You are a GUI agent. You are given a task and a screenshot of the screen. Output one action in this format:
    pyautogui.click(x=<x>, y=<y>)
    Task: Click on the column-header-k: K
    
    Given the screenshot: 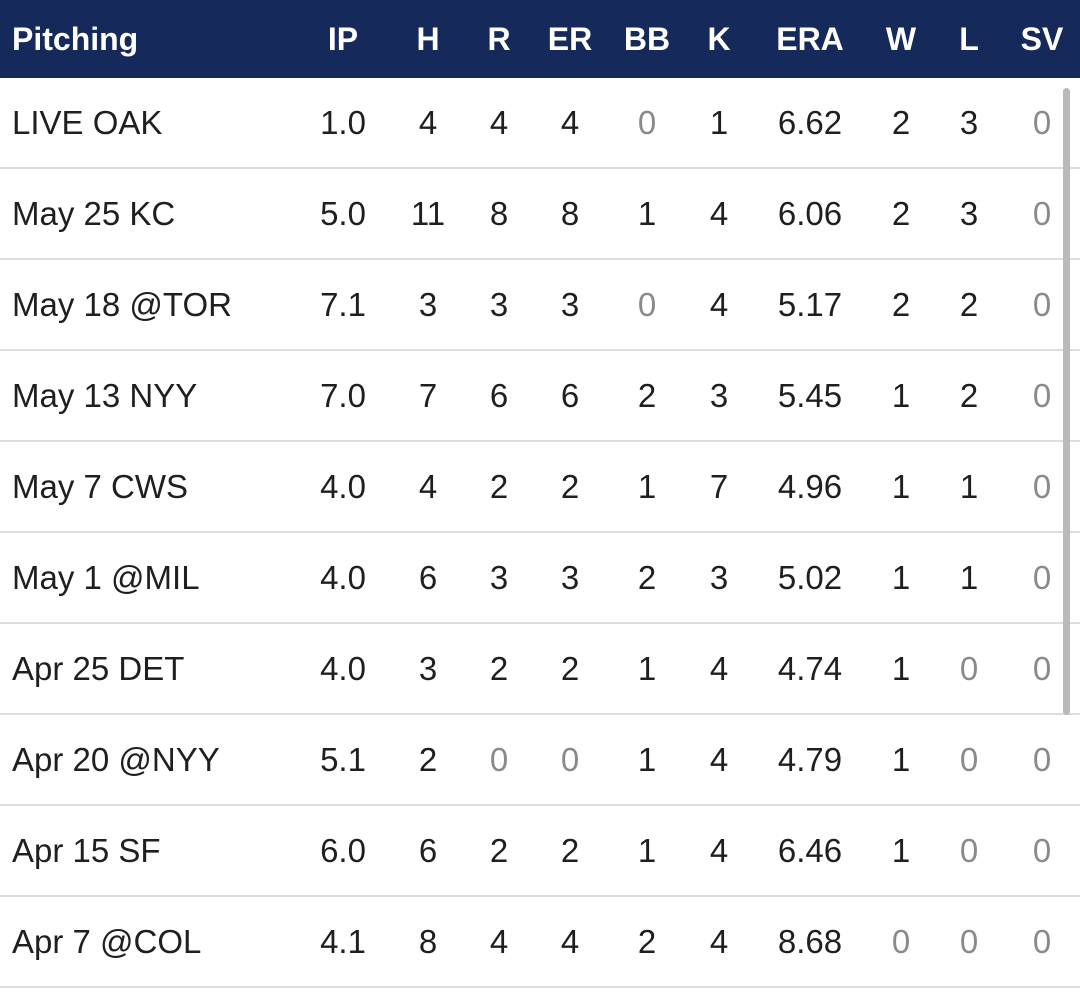 What is the action you would take?
    pyautogui.click(x=719, y=39)
    